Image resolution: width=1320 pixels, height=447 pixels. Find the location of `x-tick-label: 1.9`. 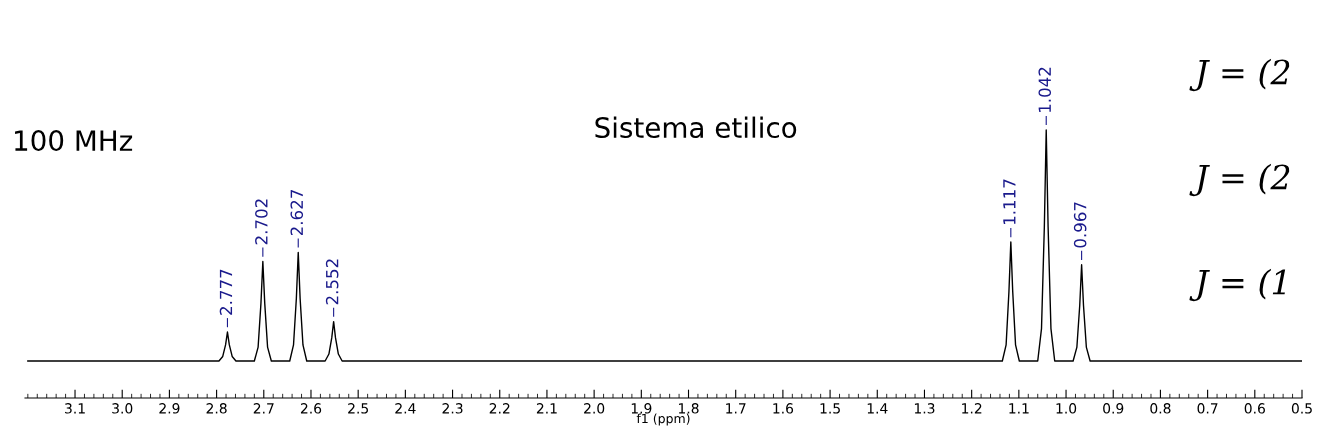

x-tick-label: 1.9 is located at coordinates (641, 408).